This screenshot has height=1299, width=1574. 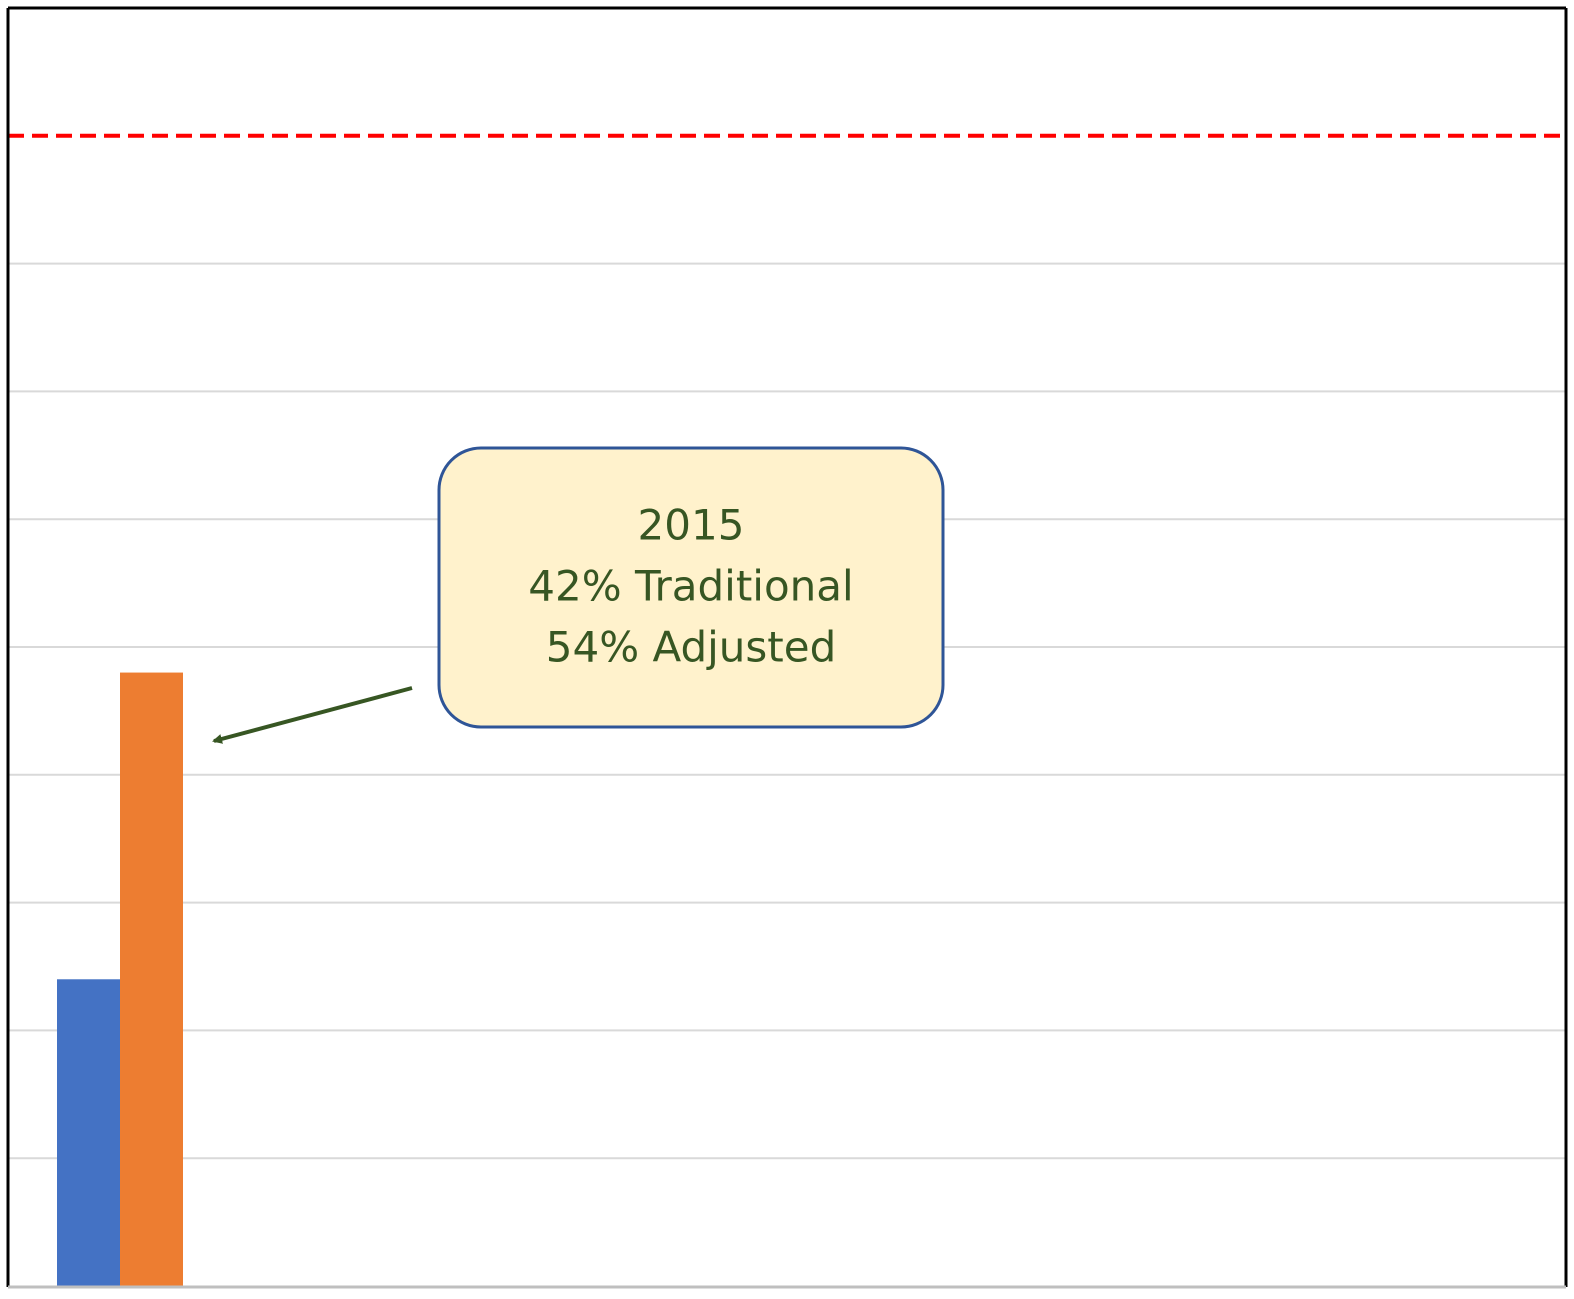 What do you see at coordinates (691, 525) in the screenshot?
I see `annotation-text: 2015` at bounding box center [691, 525].